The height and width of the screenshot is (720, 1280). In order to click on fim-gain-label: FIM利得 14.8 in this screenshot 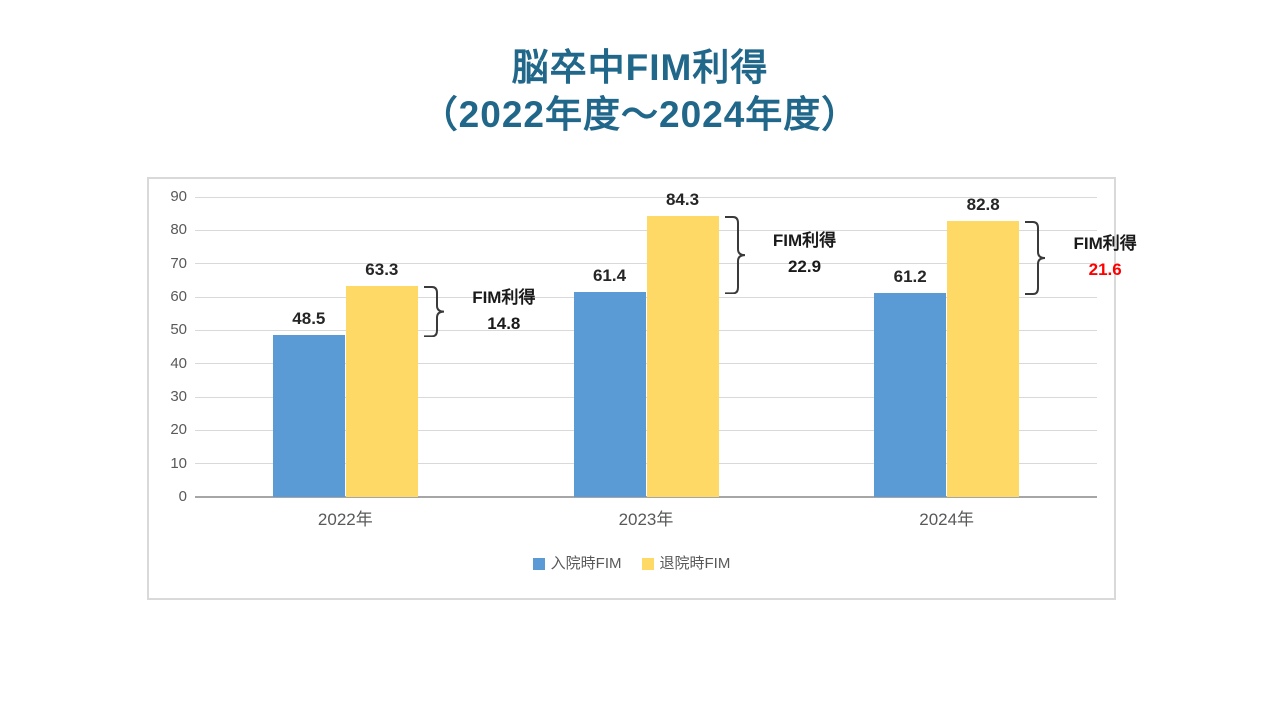, I will do `click(504, 311)`.